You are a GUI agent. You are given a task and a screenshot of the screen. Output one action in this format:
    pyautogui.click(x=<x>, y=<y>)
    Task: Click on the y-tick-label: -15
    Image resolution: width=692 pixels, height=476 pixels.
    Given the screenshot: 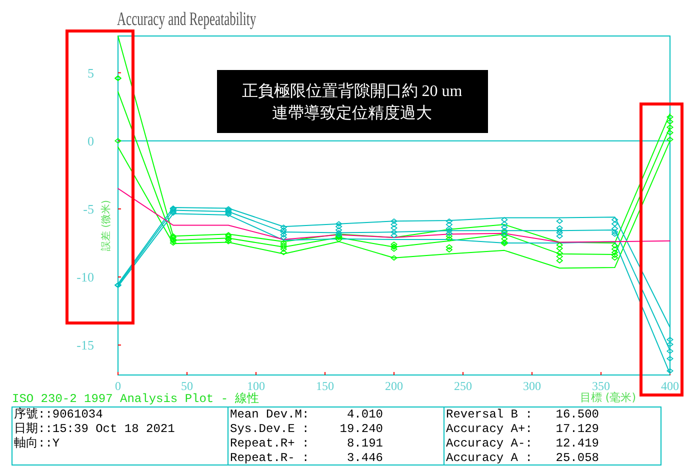 What is the action you would take?
    pyautogui.click(x=85, y=345)
    